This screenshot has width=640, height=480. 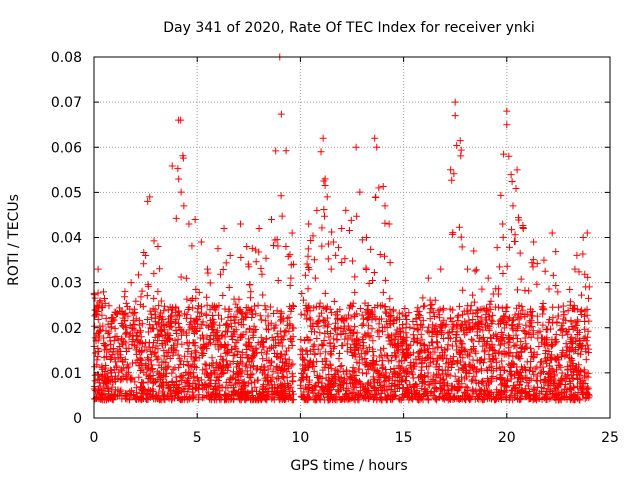 What do you see at coordinates (14, 240) in the screenshot?
I see `y-axis-label: ROTI / TECUs` at bounding box center [14, 240].